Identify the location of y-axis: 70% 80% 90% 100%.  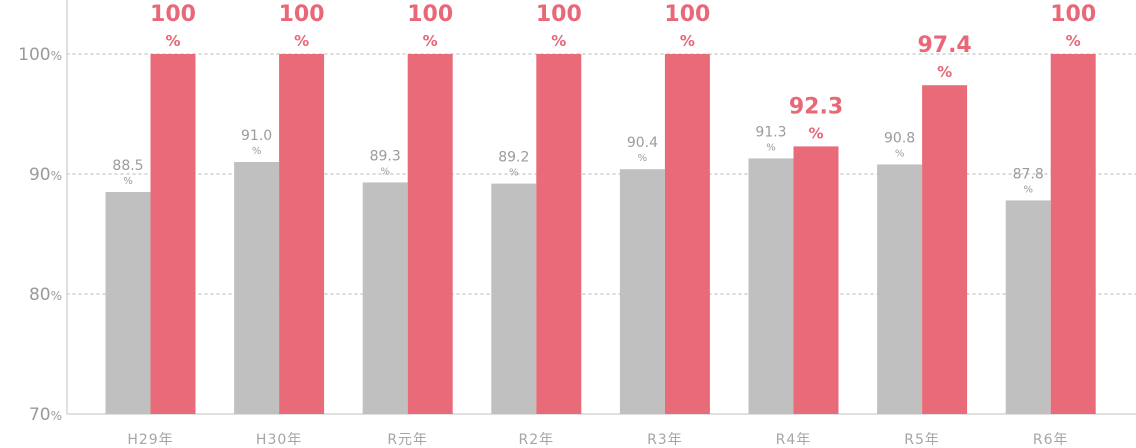
(43, 212).